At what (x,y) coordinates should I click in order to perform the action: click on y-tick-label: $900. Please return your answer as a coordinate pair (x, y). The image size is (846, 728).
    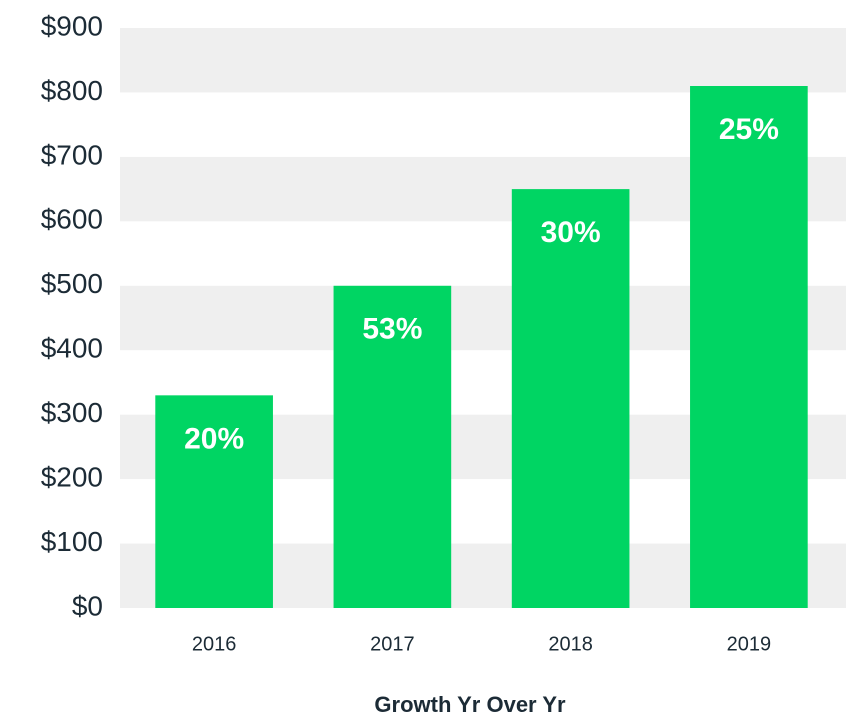
    Looking at the image, I should click on (72, 25).